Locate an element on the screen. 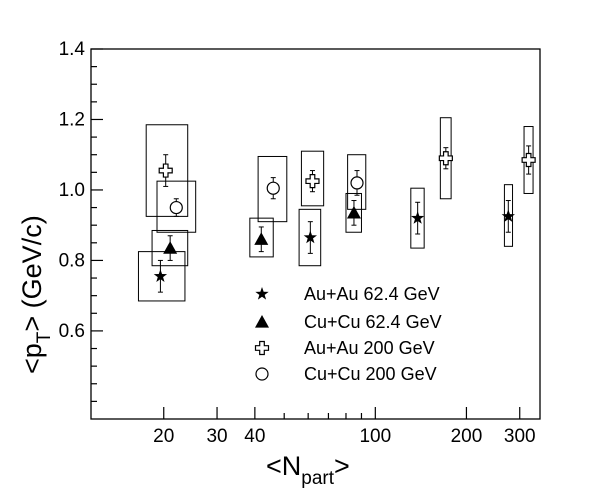 Image resolution: width=600 pixels, height=496 pixels. x-axis-title: <Npart> is located at coordinates (308, 470).